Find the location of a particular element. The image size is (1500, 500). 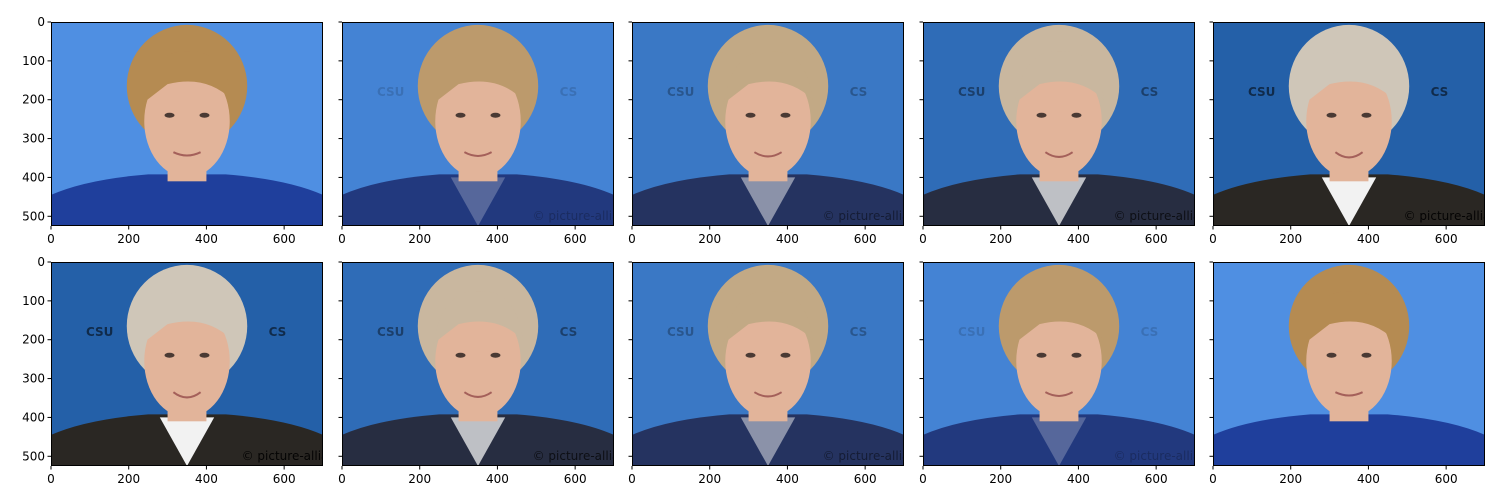

y-tick-label: 400 is located at coordinates (33, 177).